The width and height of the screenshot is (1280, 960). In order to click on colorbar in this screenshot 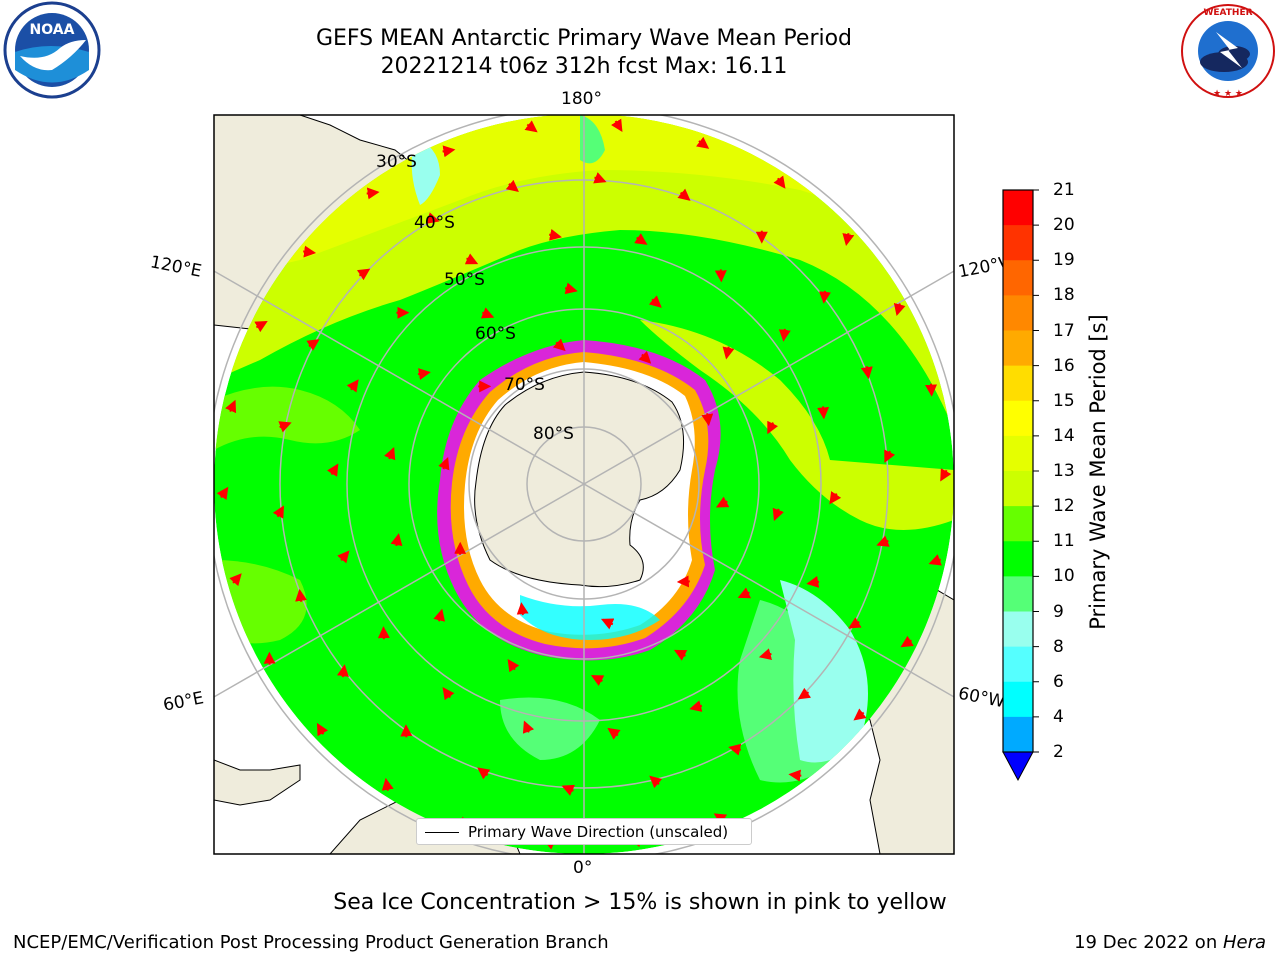, I will do `click(1020, 485)`.